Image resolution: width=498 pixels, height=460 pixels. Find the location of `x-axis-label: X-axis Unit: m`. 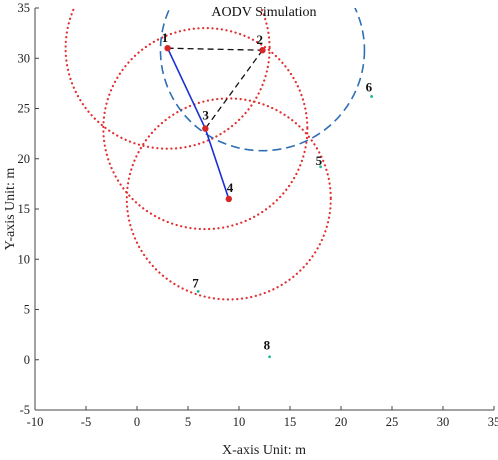

x-axis-label: X-axis Unit: m is located at coordinates (264, 450).